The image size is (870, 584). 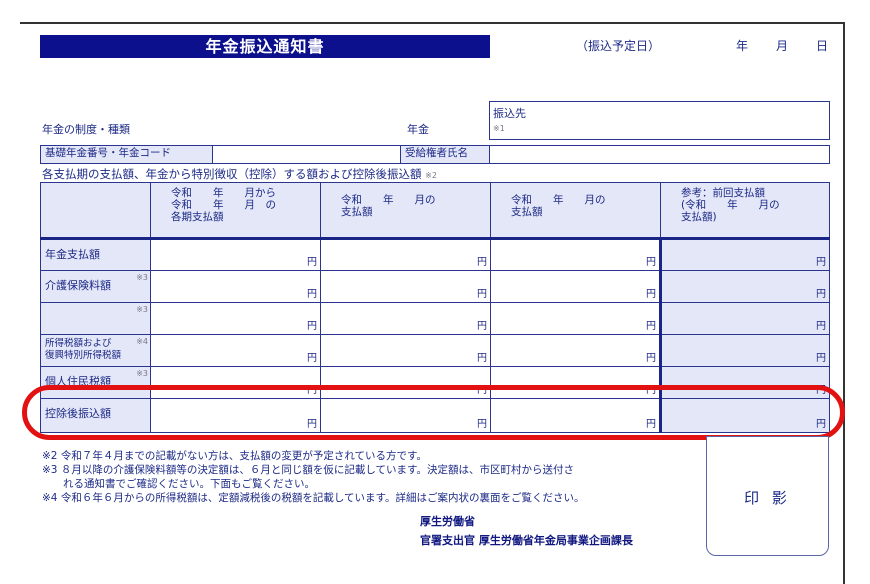 I want to click on issuer-line1: 厚生労働省, so click(x=447, y=521).